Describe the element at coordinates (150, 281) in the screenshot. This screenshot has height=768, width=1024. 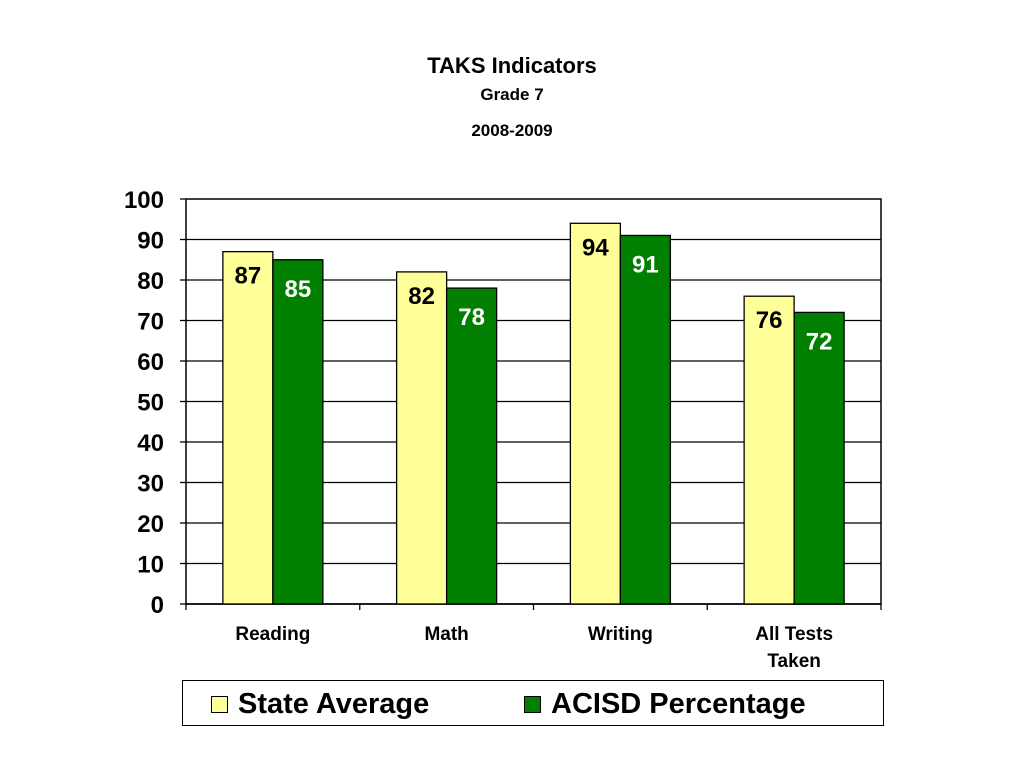
I see `y-tick-label: 80` at that location.